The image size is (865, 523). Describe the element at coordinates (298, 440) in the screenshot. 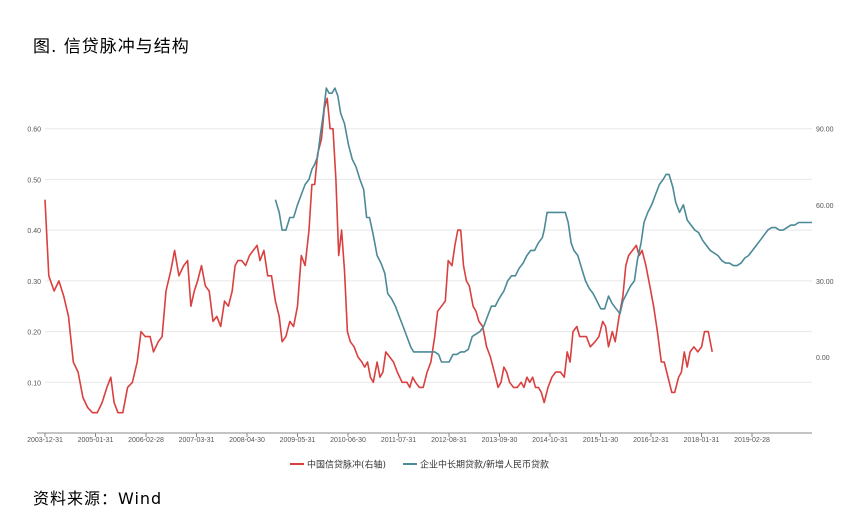

I see `x-tick-label: 2009-05-31` at that location.